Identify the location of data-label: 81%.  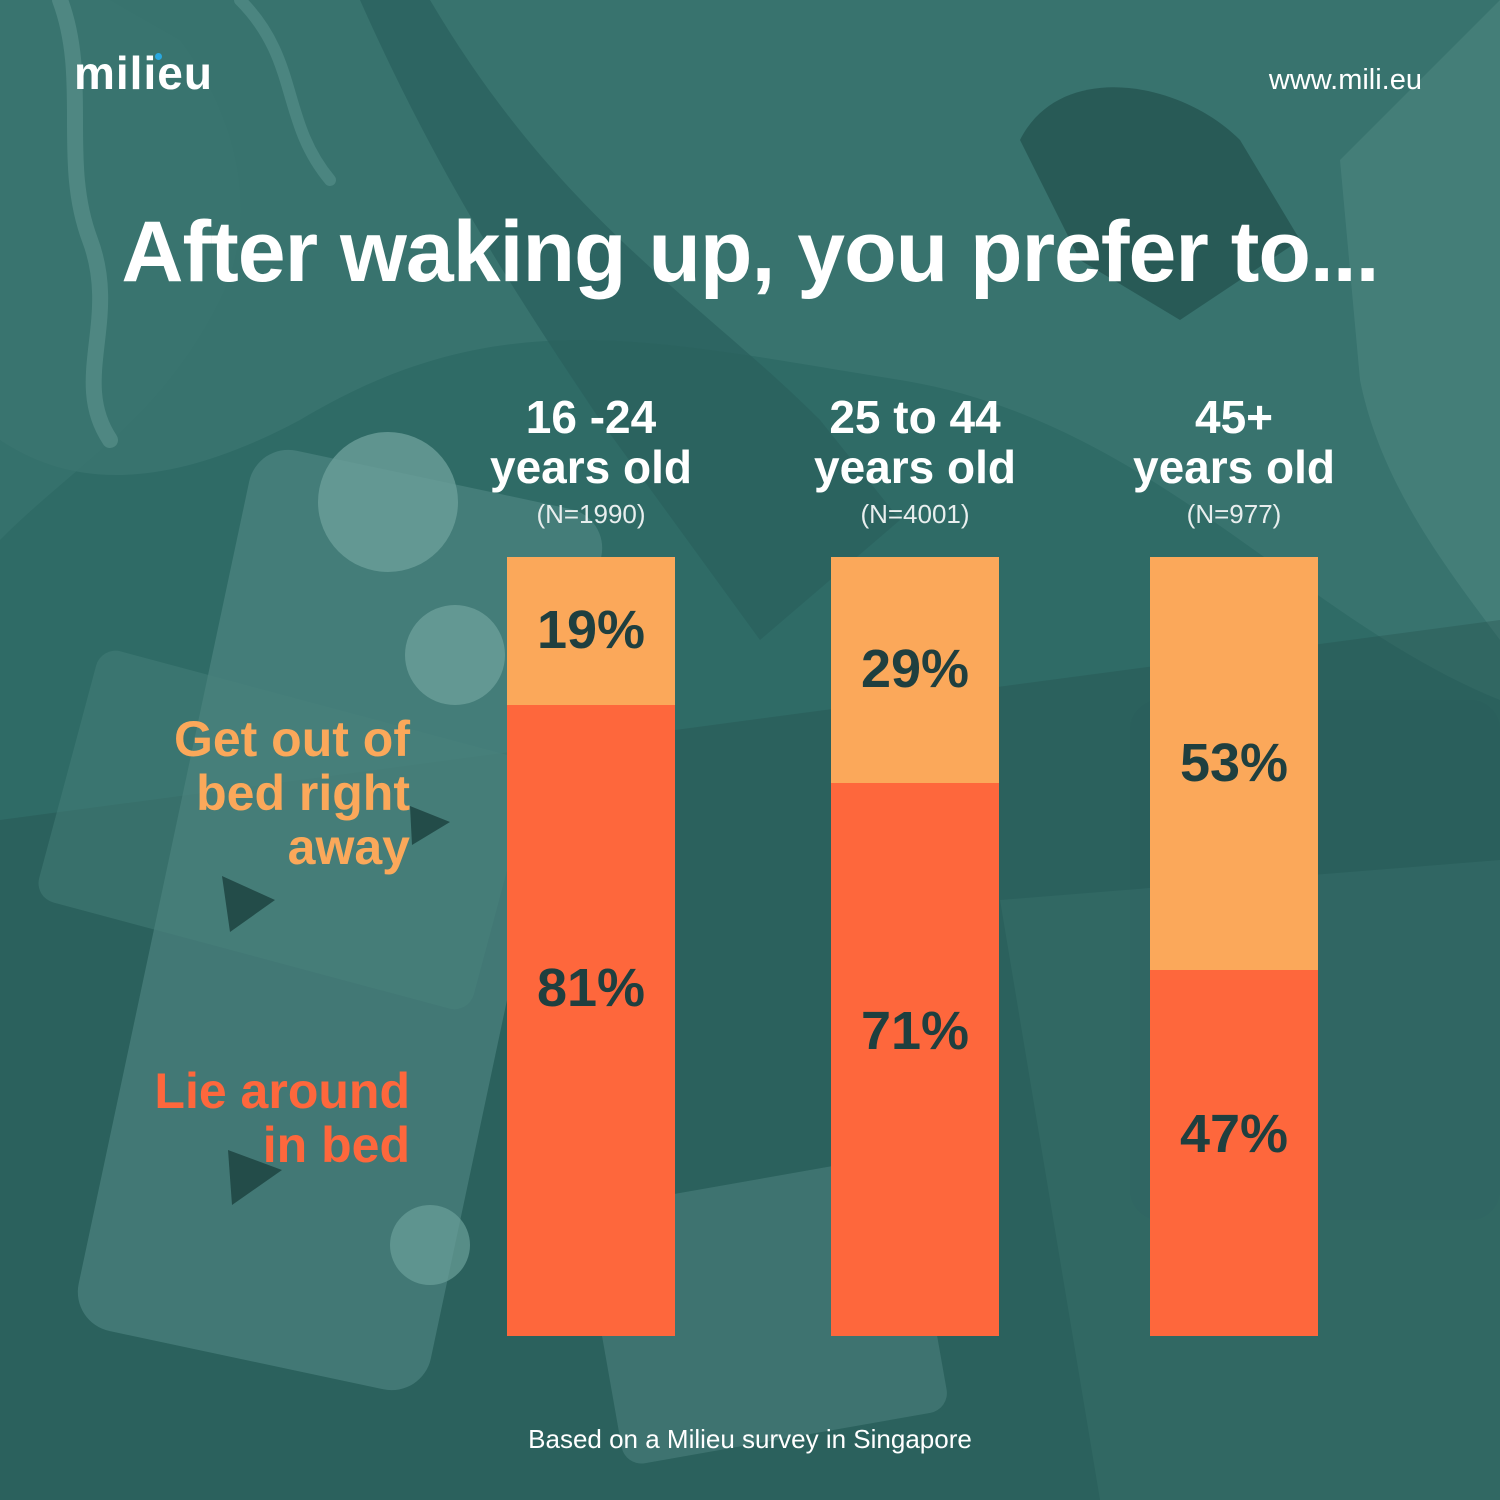
(591, 987).